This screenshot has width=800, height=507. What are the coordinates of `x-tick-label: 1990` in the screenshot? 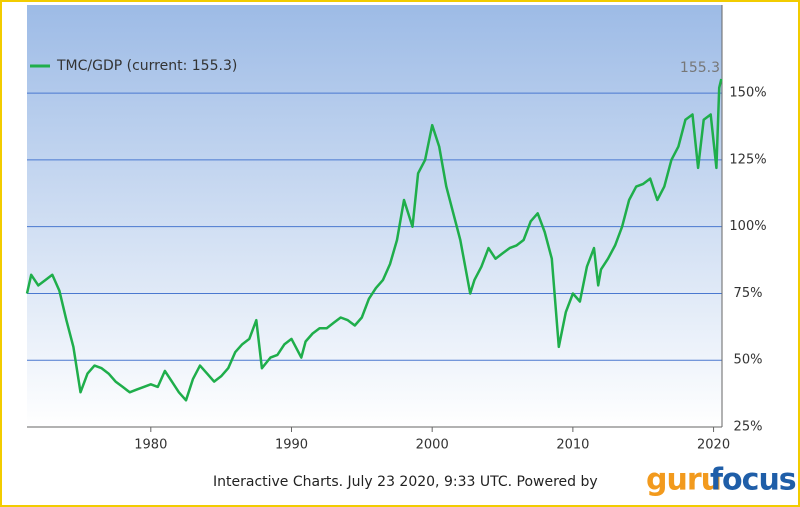 It's located at (291, 445).